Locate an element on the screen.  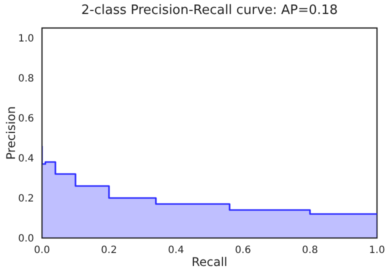
x-tick-label: 0.8 is located at coordinates (310, 250).